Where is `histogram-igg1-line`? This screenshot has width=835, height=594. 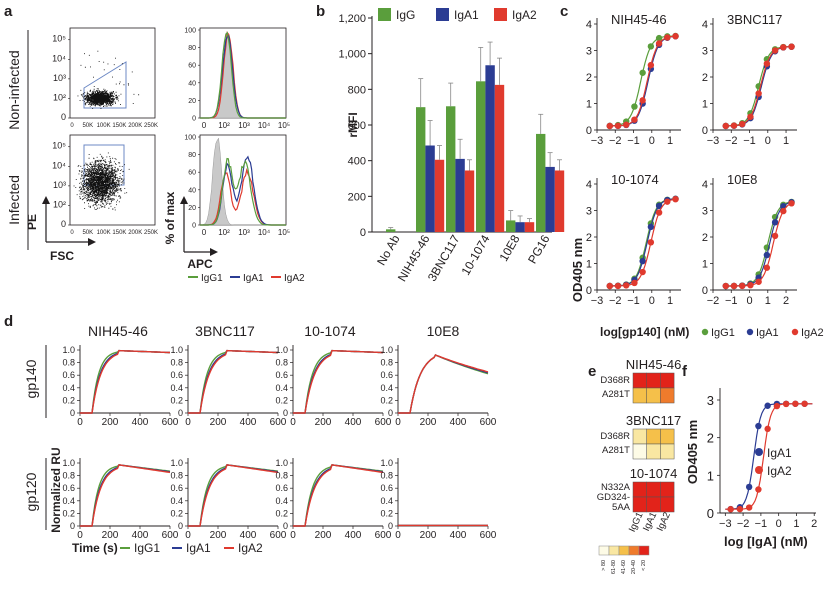 histogram-igg1-line is located at coordinates (243, 191).